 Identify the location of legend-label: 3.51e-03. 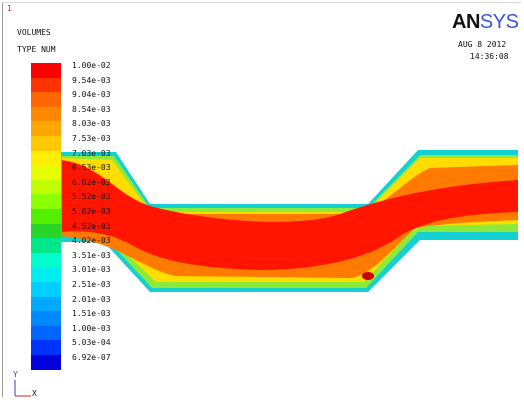
(91, 255).